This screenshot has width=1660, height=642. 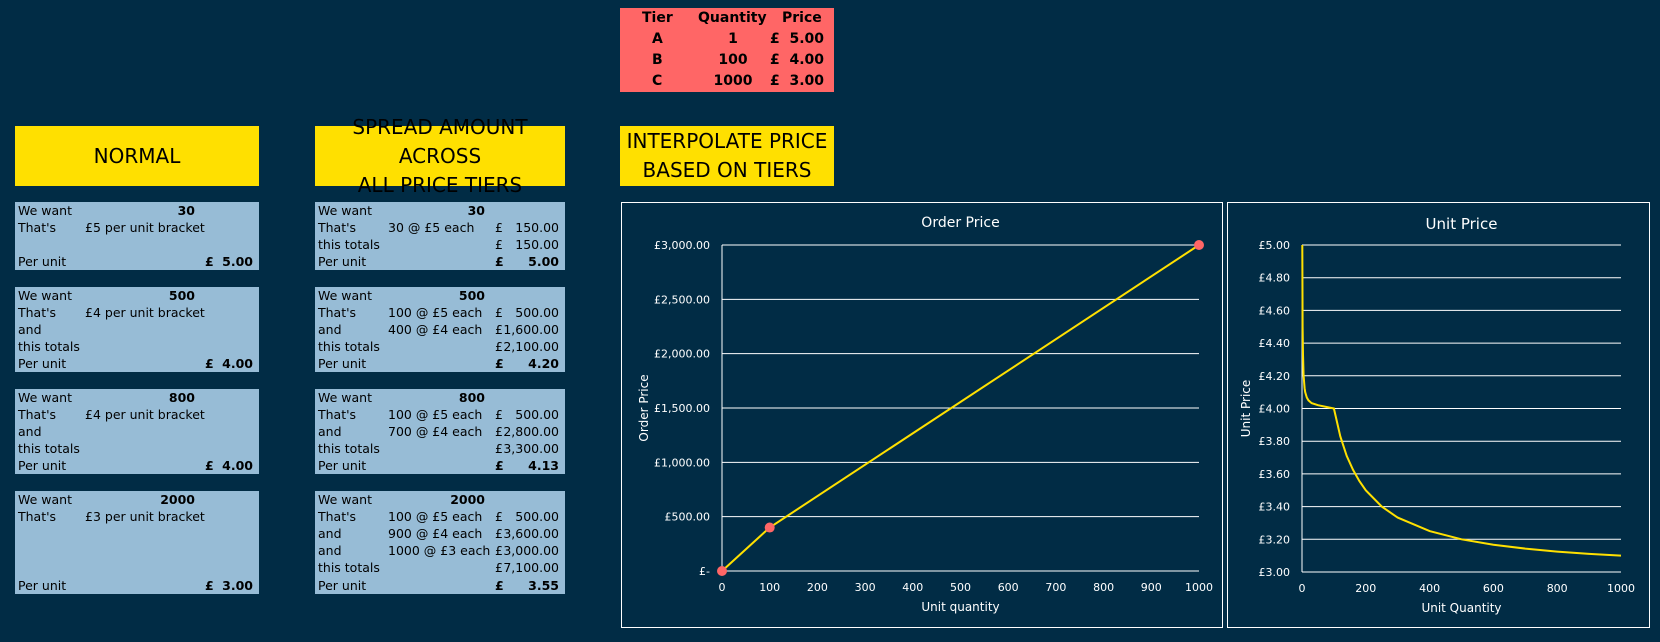 I want to click on spread-header: SPREAD AMOUNT ACROSS ALL PRICE TIERS, so click(x=440, y=156).